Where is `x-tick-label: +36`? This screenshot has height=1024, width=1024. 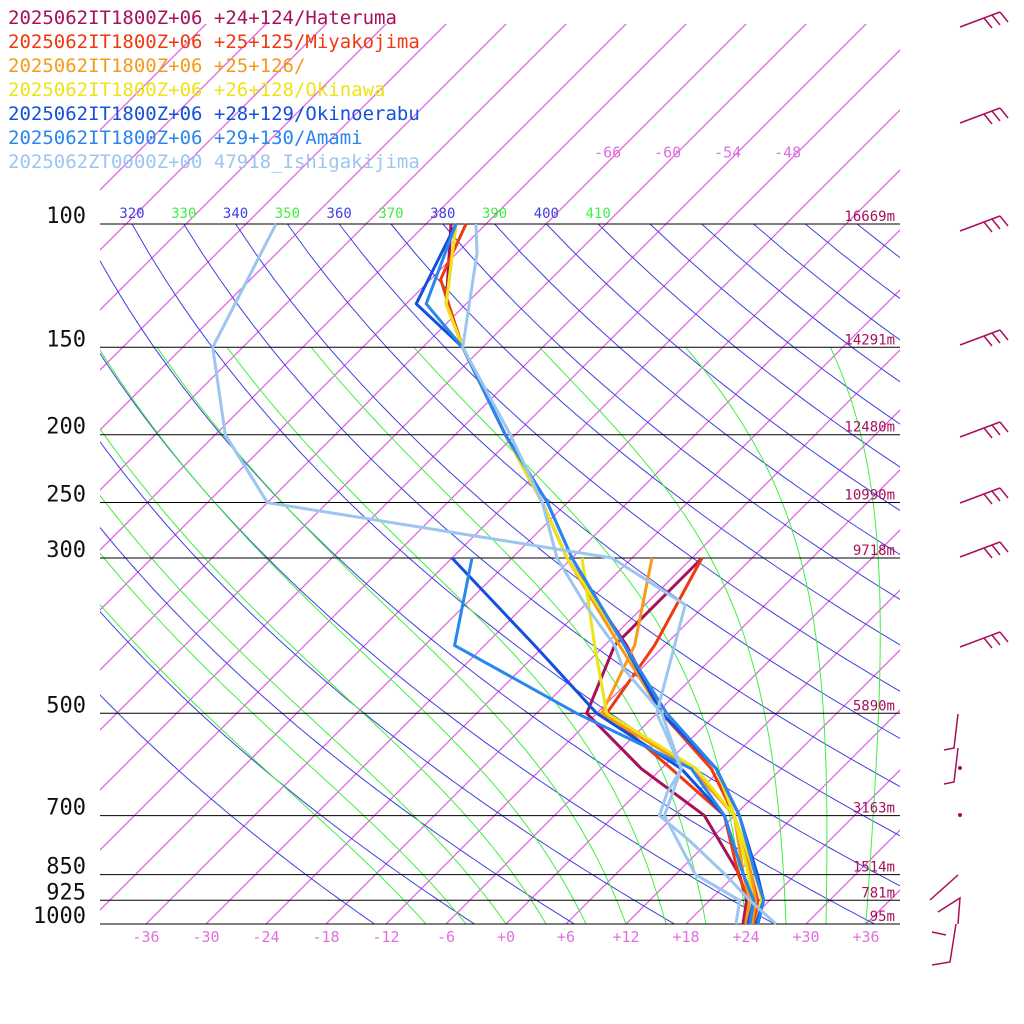 x-tick-label: +36 is located at coordinates (865, 937).